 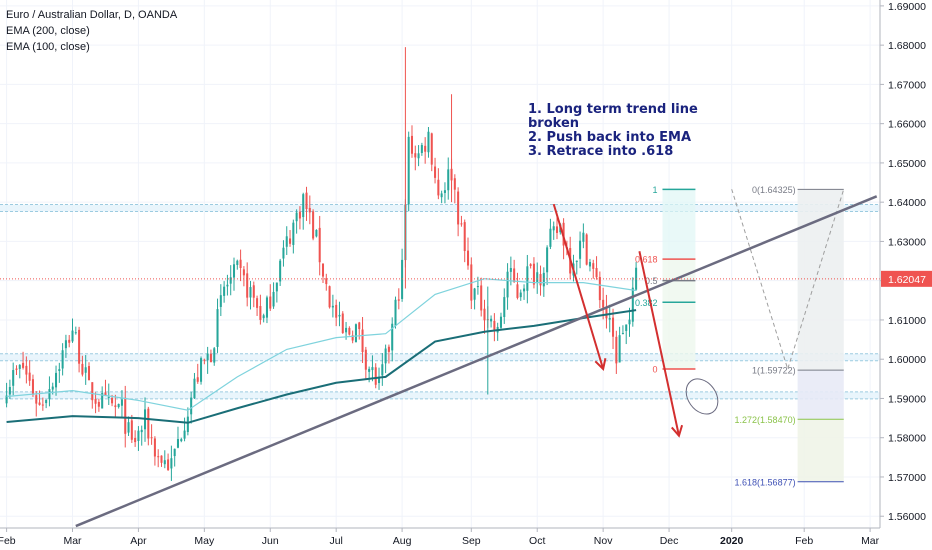 I want to click on ema100-legend: EMA (100, close), so click(x=48, y=47).